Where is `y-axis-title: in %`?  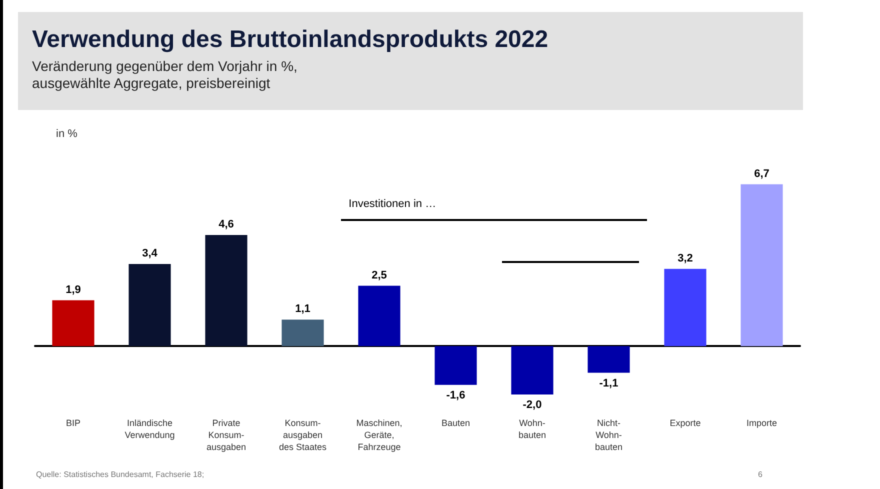
y-axis-title: in % is located at coordinates (67, 134).